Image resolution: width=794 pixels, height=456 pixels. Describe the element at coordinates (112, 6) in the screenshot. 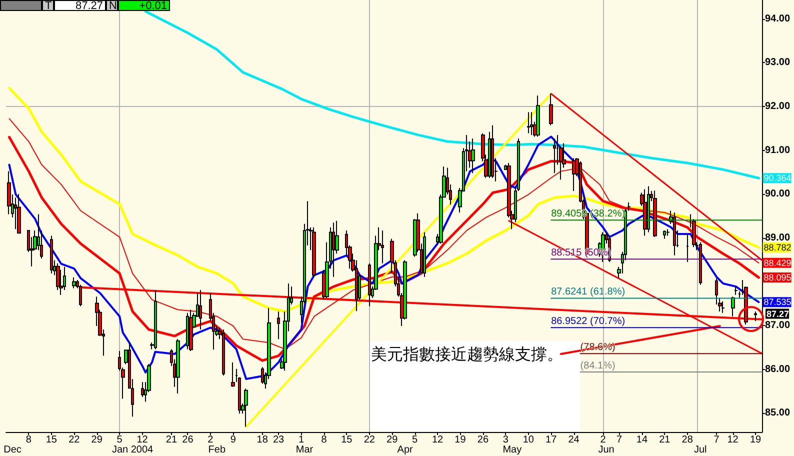

I see `annotation: N` at that location.